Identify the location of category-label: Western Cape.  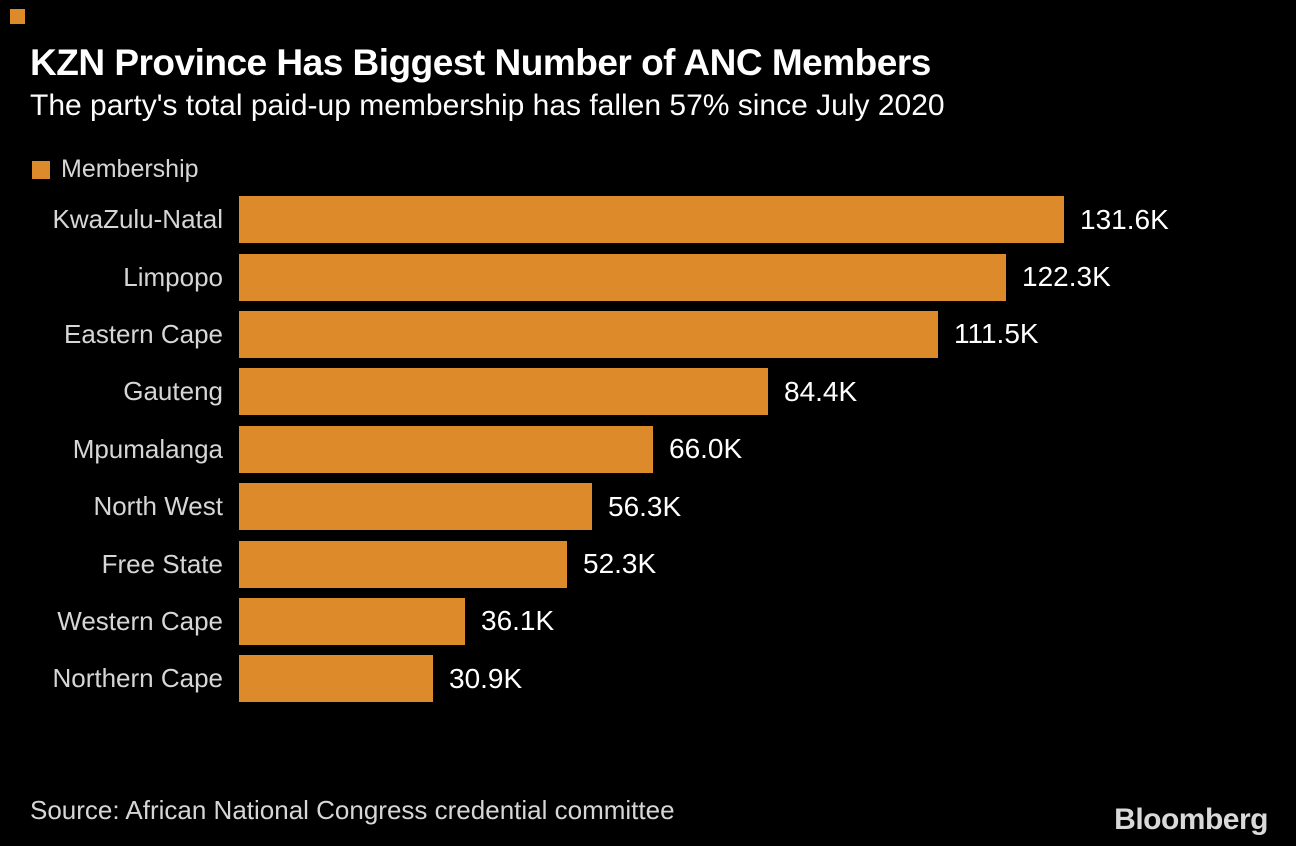
(140, 620).